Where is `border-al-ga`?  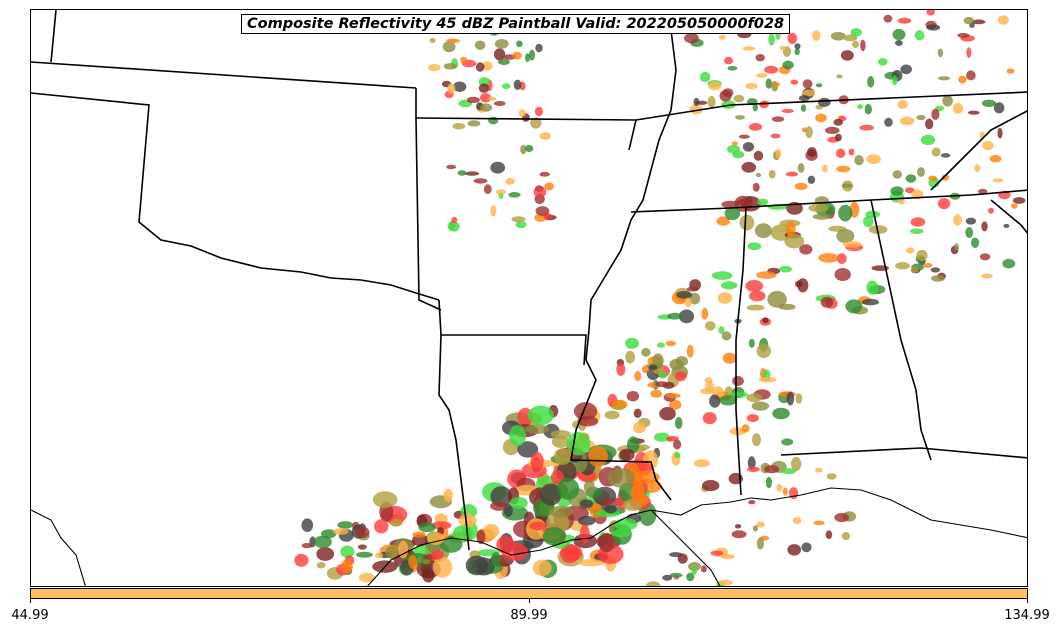
border-al-ga is located at coordinates (901, 330).